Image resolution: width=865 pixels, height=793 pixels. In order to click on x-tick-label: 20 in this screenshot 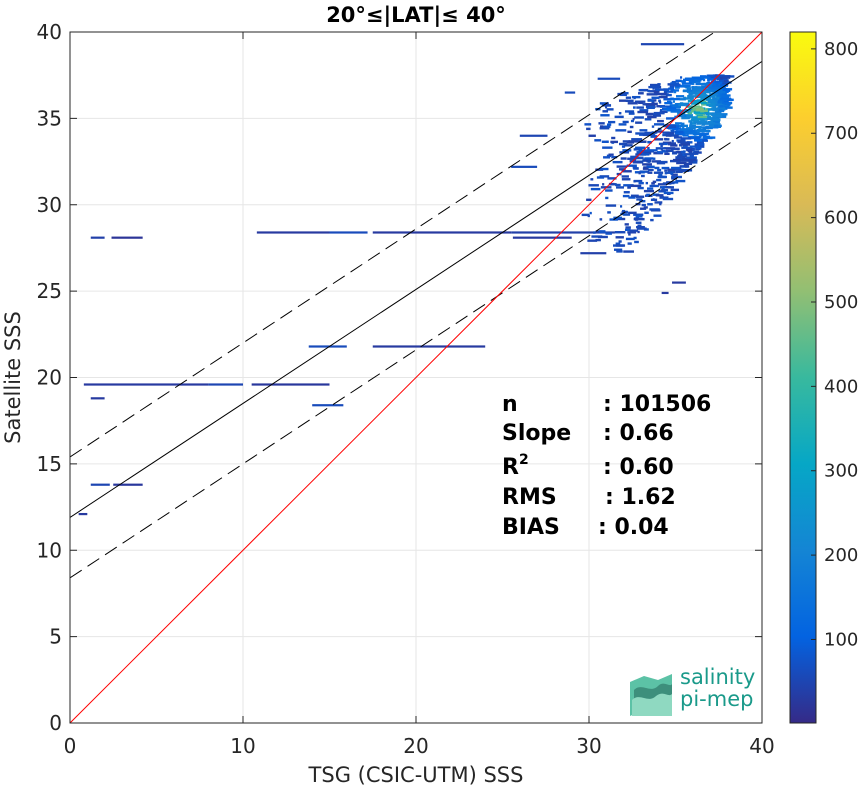, I will do `click(415, 746)`.